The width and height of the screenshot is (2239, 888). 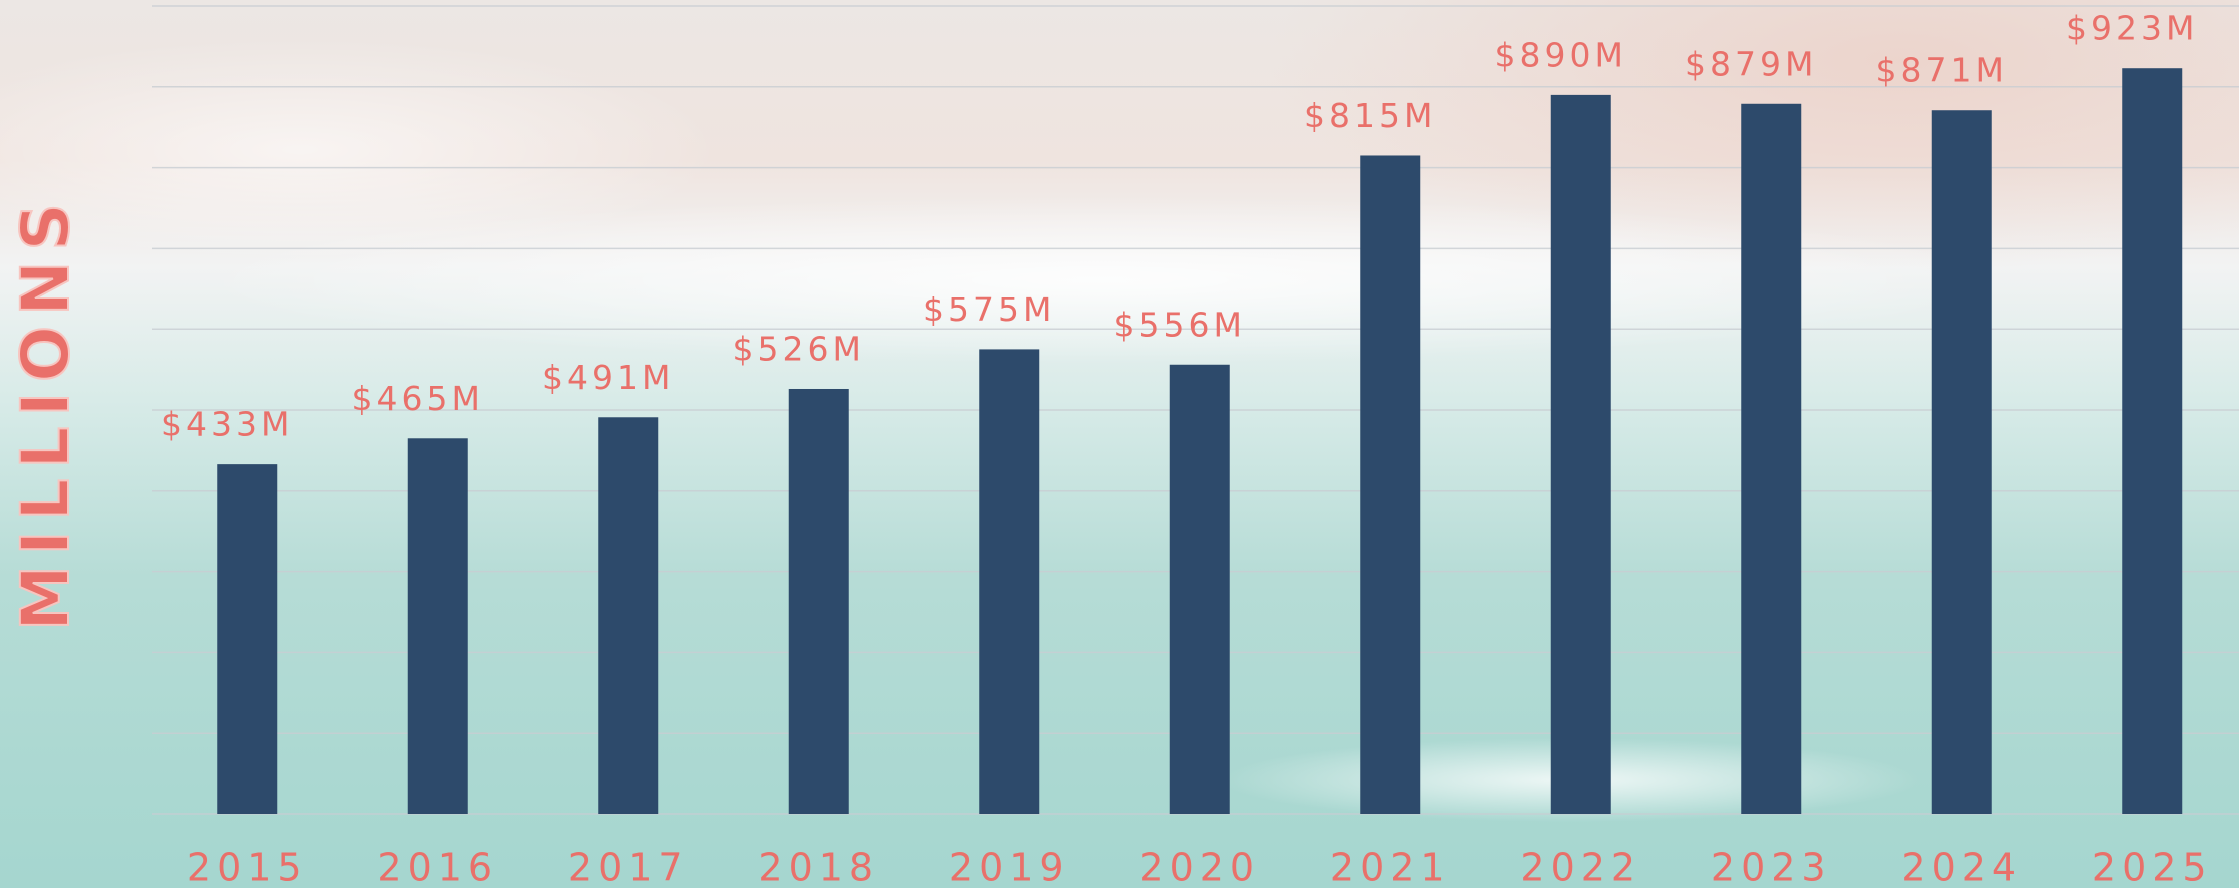 What do you see at coordinates (818, 867) in the screenshot?
I see `x-tick-label: 2018` at bounding box center [818, 867].